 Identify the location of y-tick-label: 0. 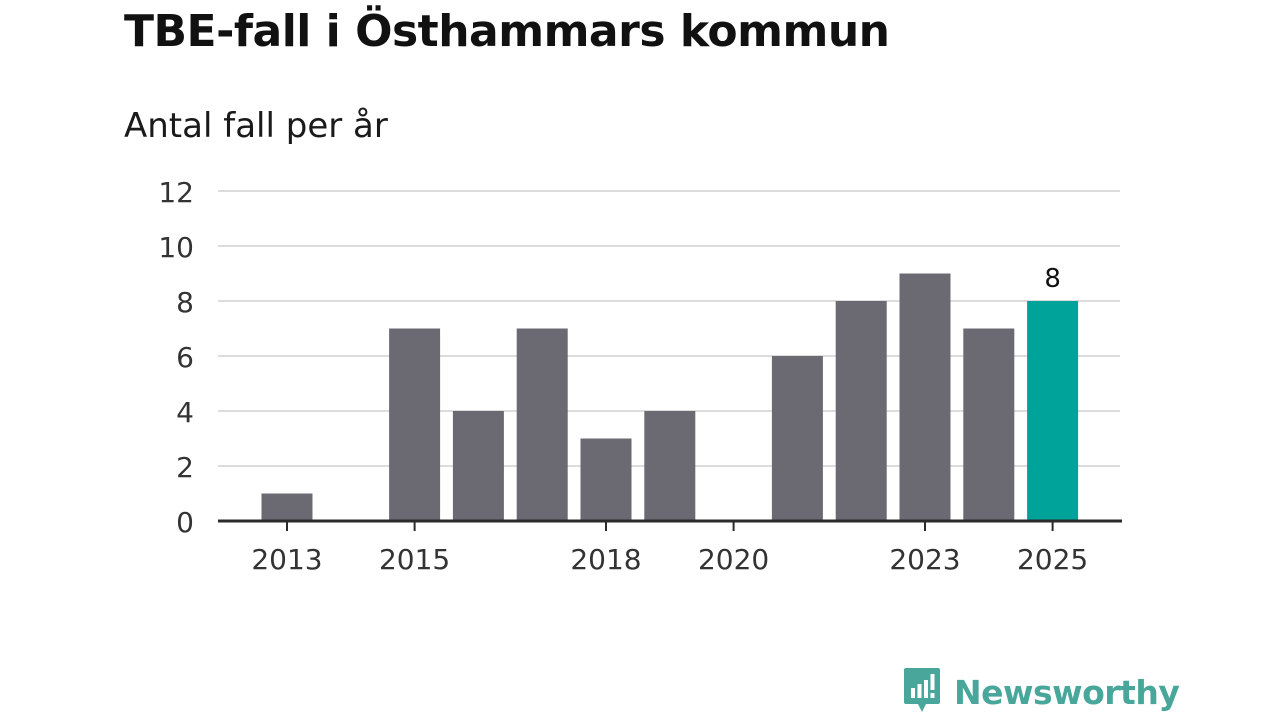
(185, 522).